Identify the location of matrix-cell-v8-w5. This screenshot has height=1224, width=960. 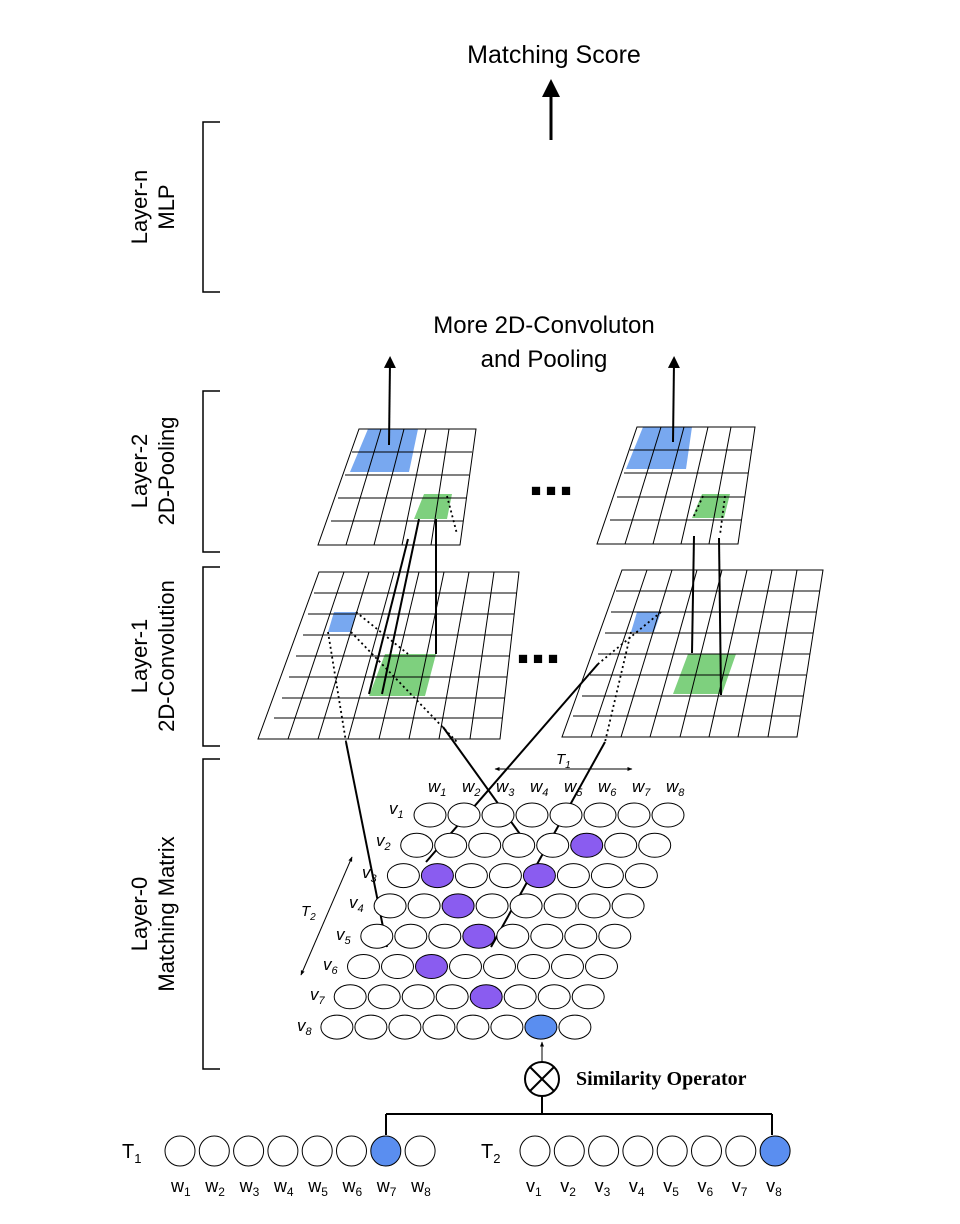
(473, 1027).